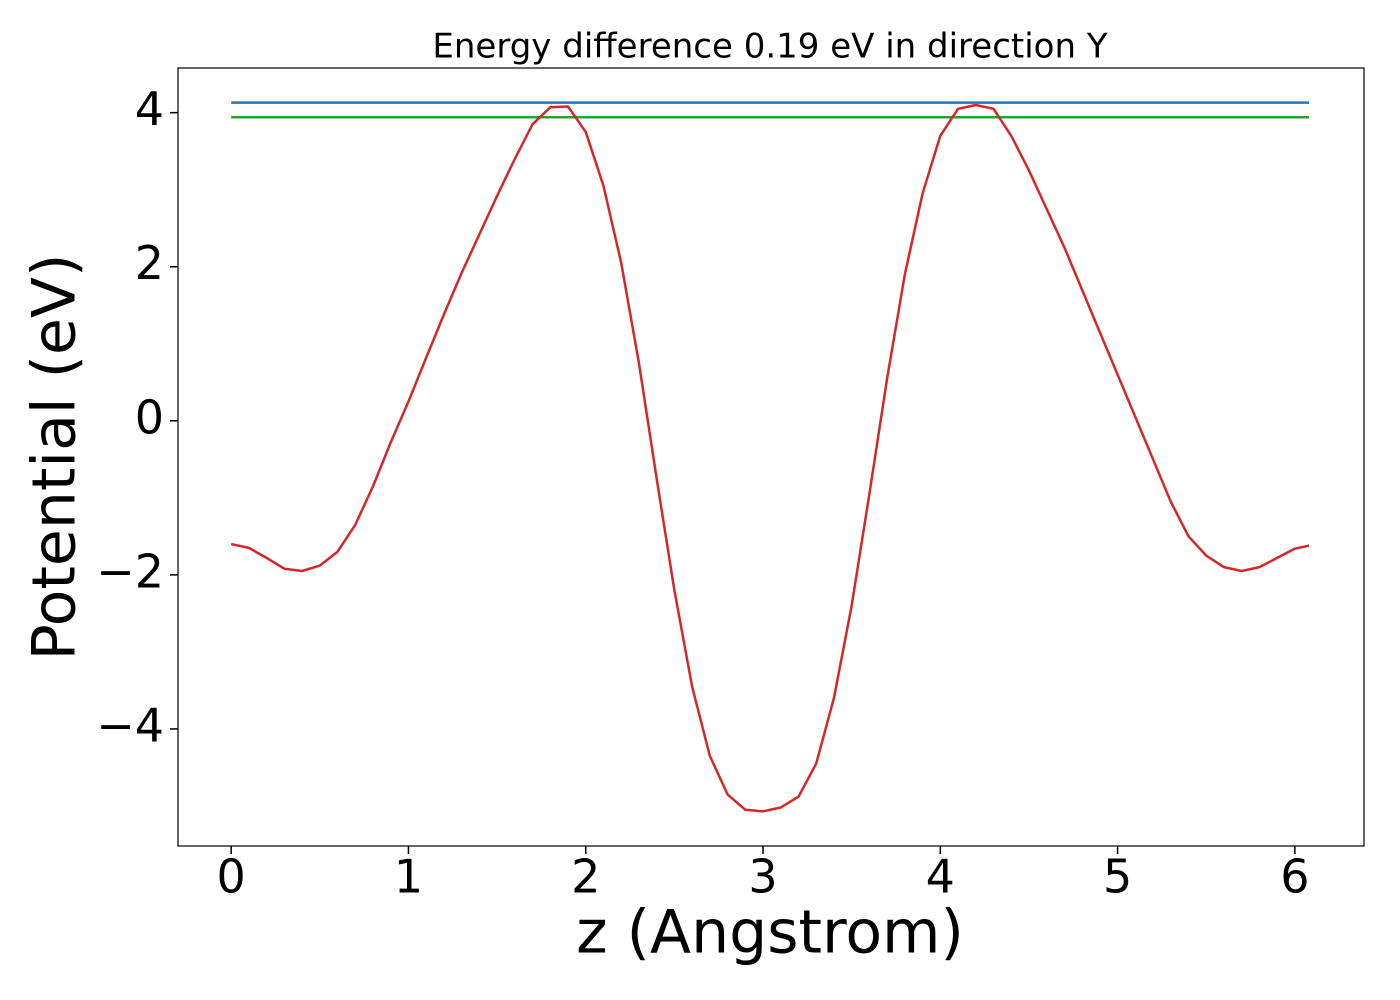 Image resolution: width=1400 pixels, height=1000 pixels. Describe the element at coordinates (149, 263) in the screenshot. I see `y-tick-label: 2` at that location.